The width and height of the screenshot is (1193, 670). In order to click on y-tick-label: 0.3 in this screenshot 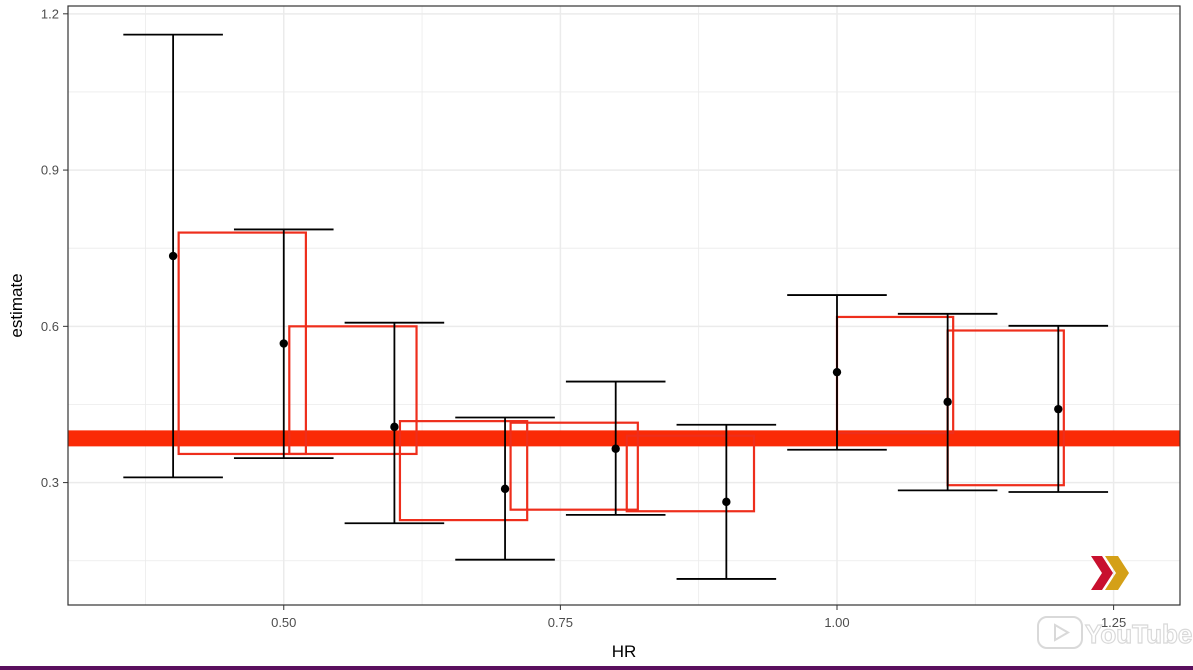, I will do `click(50, 482)`.